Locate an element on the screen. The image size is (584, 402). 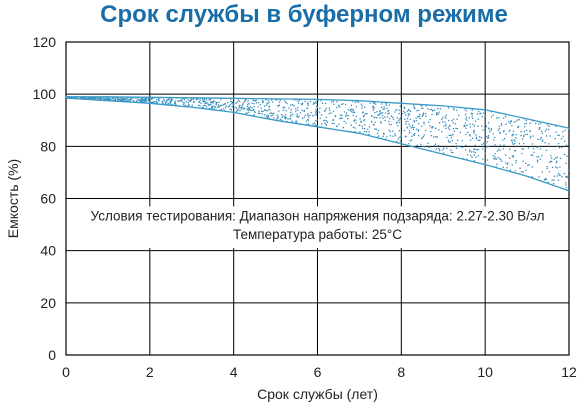
y-tick-label: 60 is located at coordinates (48, 199).